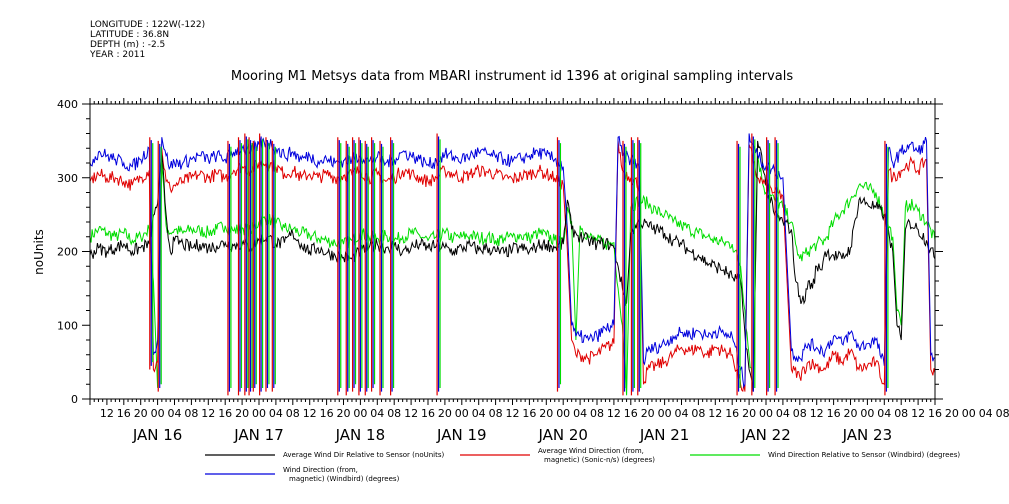 This screenshot has width=1009, height=504. Describe the element at coordinates (39, 252) in the screenshot. I see `y-axis-label: noUnits` at that location.